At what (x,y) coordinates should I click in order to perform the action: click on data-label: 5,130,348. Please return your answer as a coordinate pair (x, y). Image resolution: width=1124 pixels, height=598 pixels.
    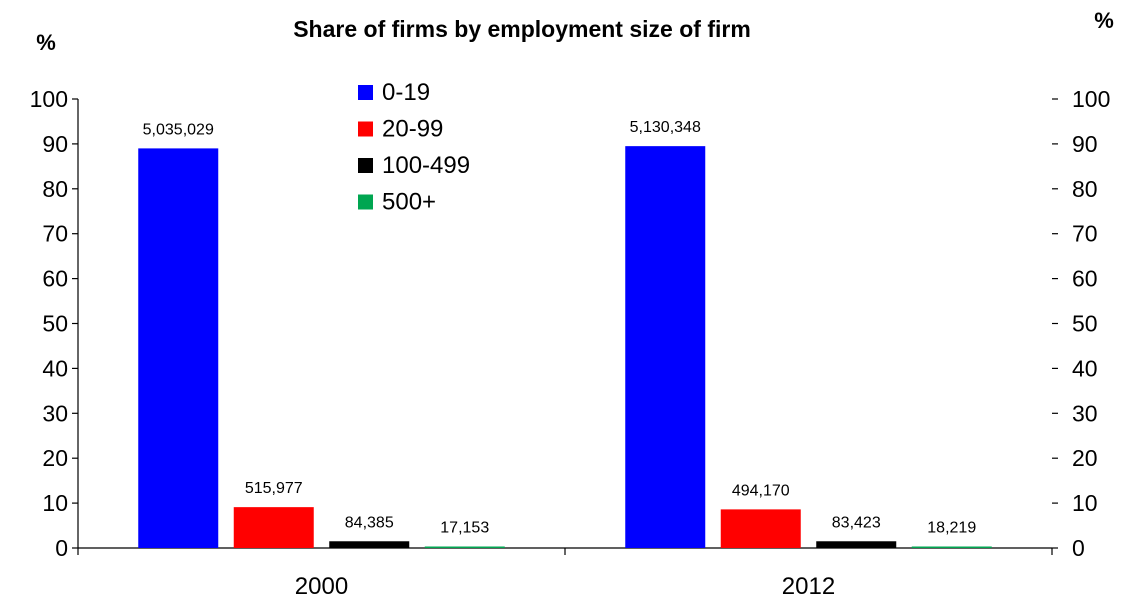
    Looking at the image, I should click on (665, 127).